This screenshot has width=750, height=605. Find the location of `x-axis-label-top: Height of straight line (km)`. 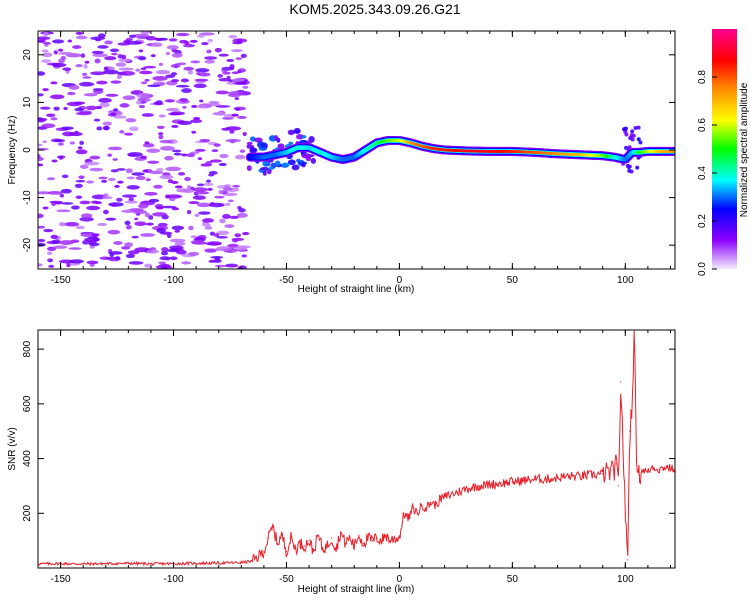

x-axis-label-top: Height of straight line (km) is located at coordinates (356, 289).